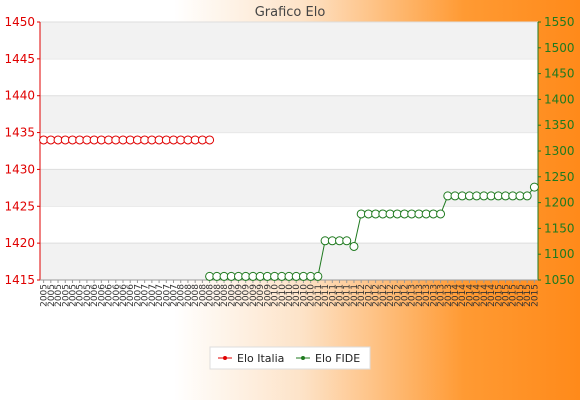 This screenshot has width=580, height=400. What do you see at coordinates (559, 48) in the screenshot?
I see `right-tick-label: 1500` at bounding box center [559, 48].